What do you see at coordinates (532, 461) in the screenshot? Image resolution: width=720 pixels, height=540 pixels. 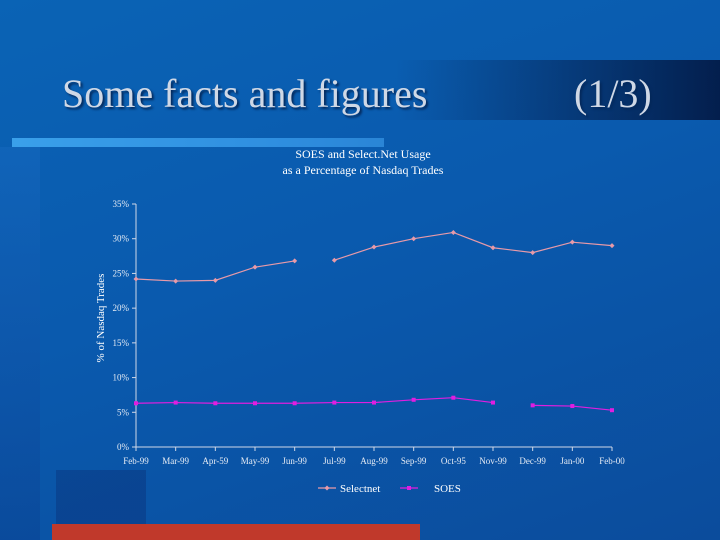 I see `x-tick-label: Dec-99` at bounding box center [532, 461].